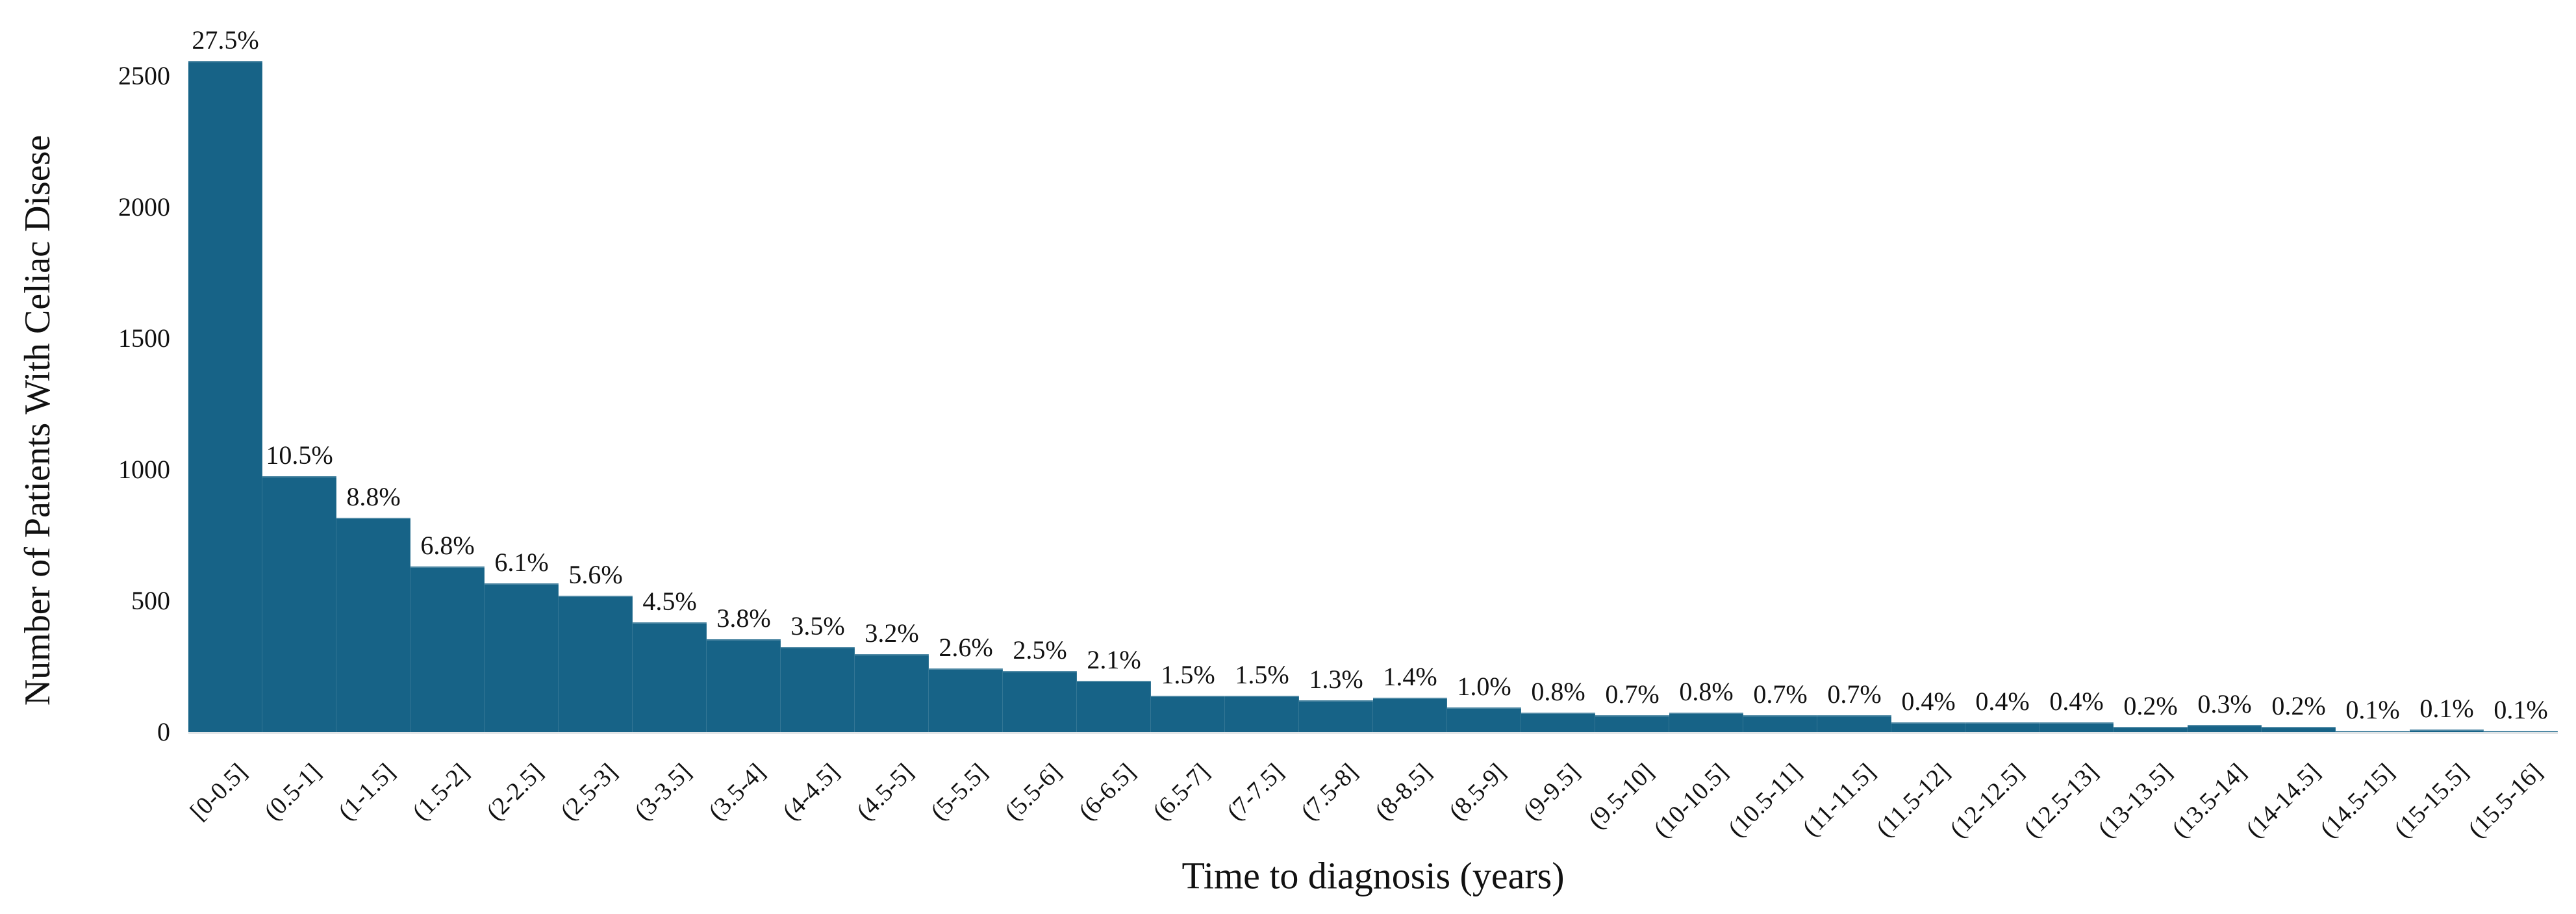  What do you see at coordinates (144, 75) in the screenshot?
I see `y-tick-label: 2500` at bounding box center [144, 75].